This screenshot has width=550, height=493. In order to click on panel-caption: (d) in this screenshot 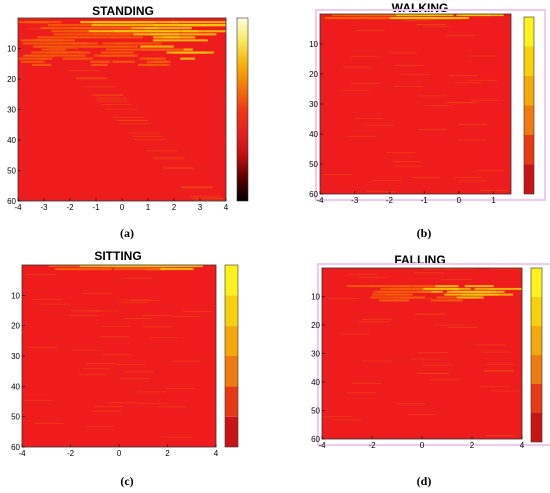, I will do `click(424, 481)`.